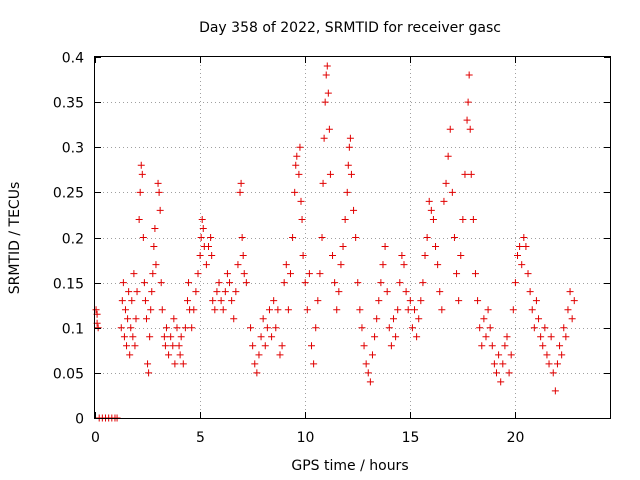 The width and height of the screenshot is (640, 480). What do you see at coordinates (95, 438) in the screenshot?
I see `x-tick-label: 0` at bounding box center [95, 438].